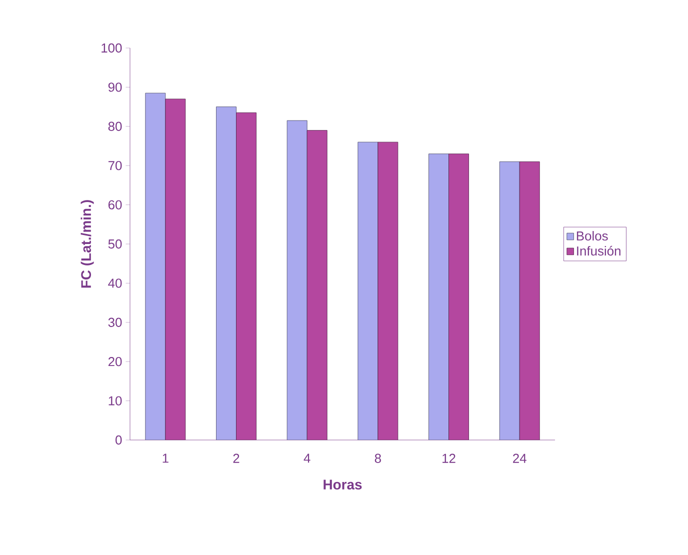 The width and height of the screenshot is (688, 555). What do you see at coordinates (115, 205) in the screenshot?
I see `y-tick-label: 60` at bounding box center [115, 205].